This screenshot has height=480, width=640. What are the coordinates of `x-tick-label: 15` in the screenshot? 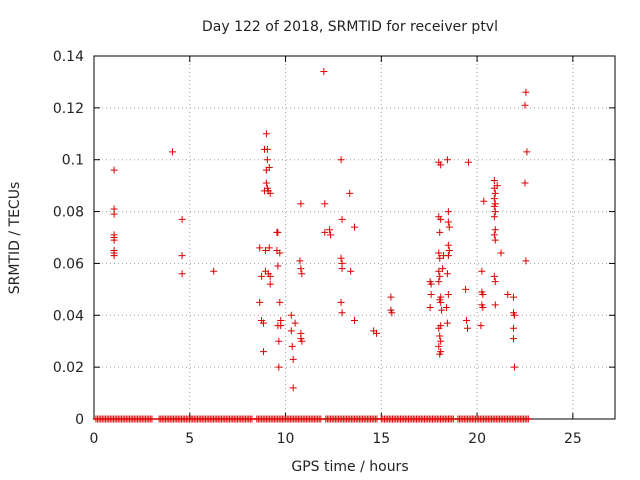 It's located at (381, 439).